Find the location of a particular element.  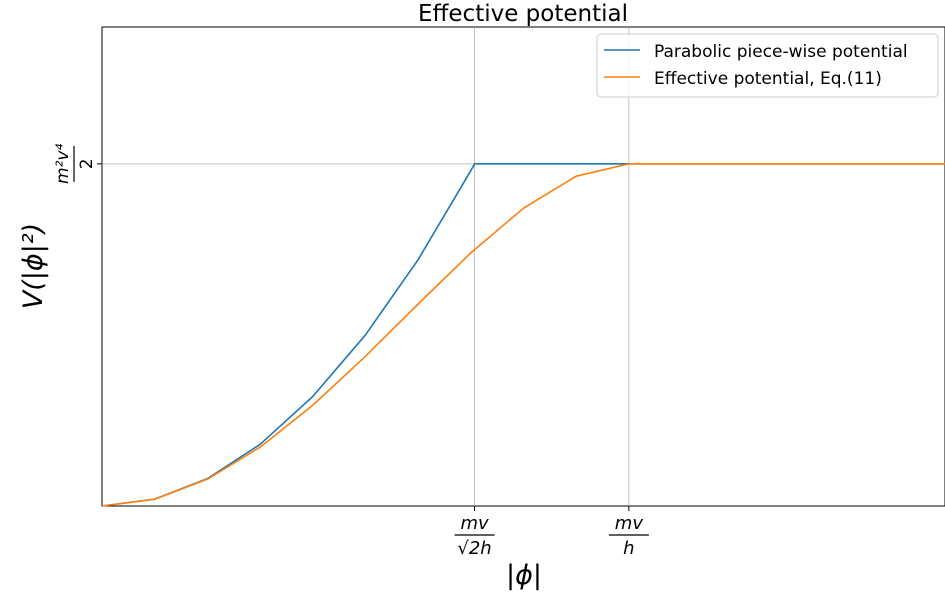

y-tick-label-denominator-1: 2 is located at coordinates (87, 163).